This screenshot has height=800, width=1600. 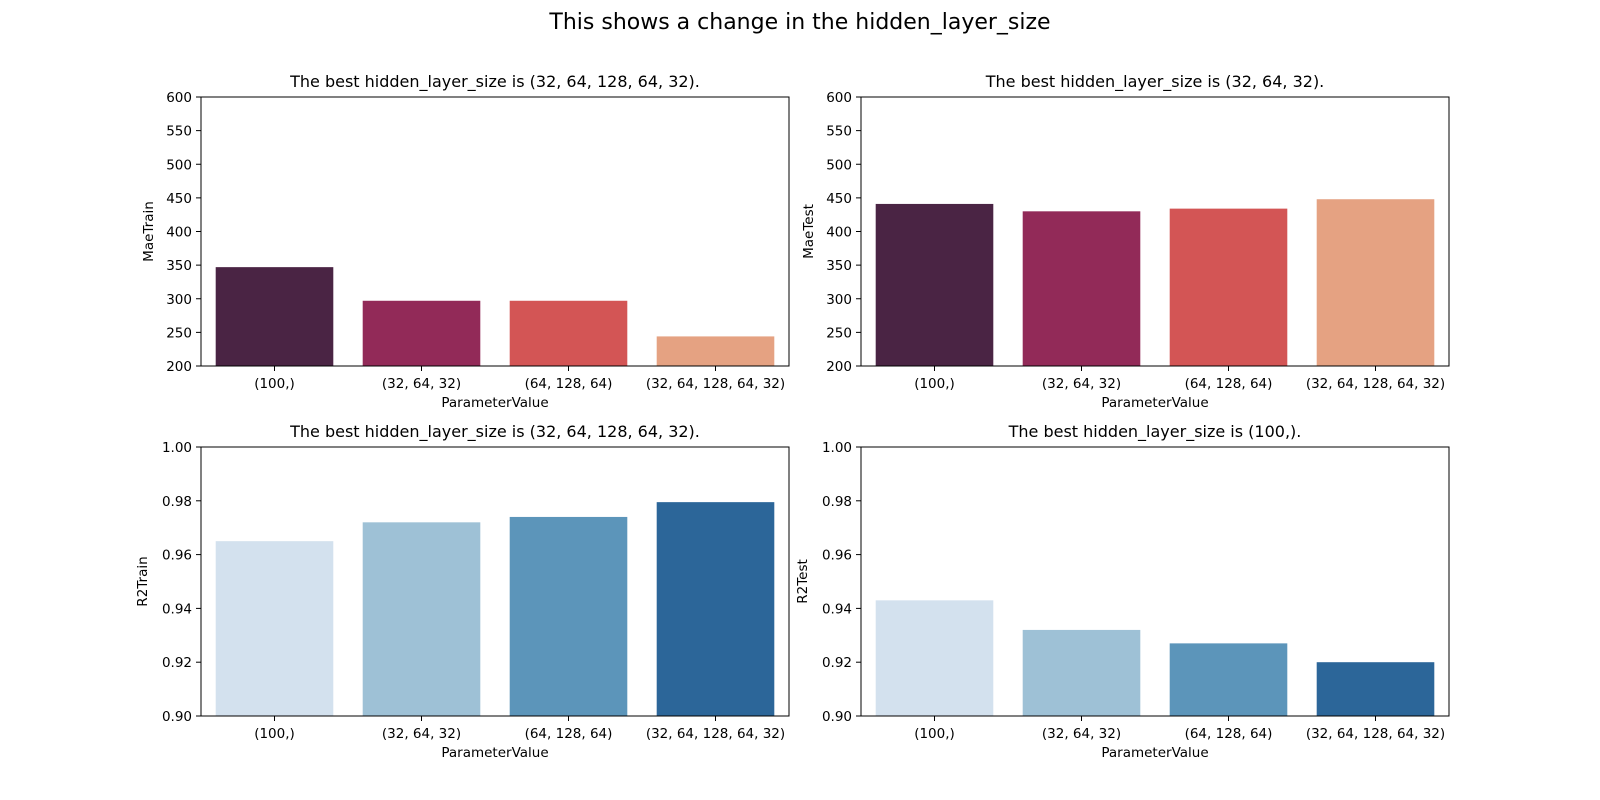 What do you see at coordinates (149, 231) in the screenshot?
I see `y-axis-label: MaeTrain` at bounding box center [149, 231].